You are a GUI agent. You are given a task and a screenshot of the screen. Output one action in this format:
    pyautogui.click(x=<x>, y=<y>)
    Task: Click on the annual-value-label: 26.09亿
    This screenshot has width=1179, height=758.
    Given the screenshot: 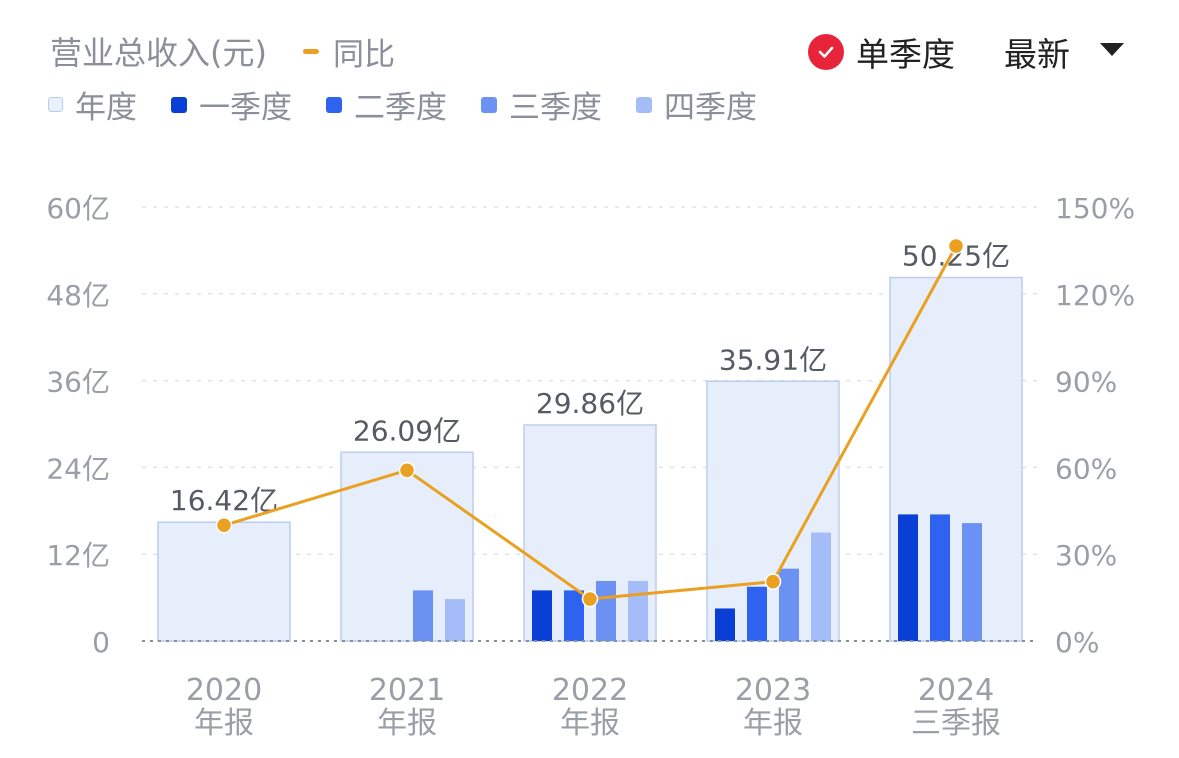 What is the action you would take?
    pyautogui.click(x=407, y=430)
    